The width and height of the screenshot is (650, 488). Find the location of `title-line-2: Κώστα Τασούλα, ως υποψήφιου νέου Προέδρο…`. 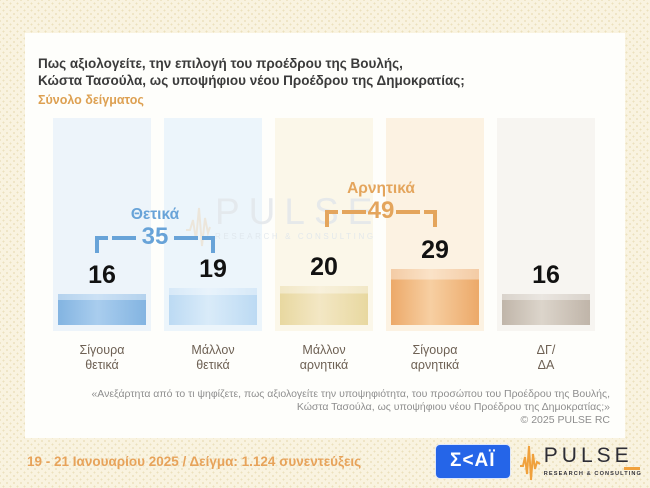

title-line-2: Κώστα Τασούλα, ως υποψήφιου νέου Προέδρο… is located at coordinates (251, 80).